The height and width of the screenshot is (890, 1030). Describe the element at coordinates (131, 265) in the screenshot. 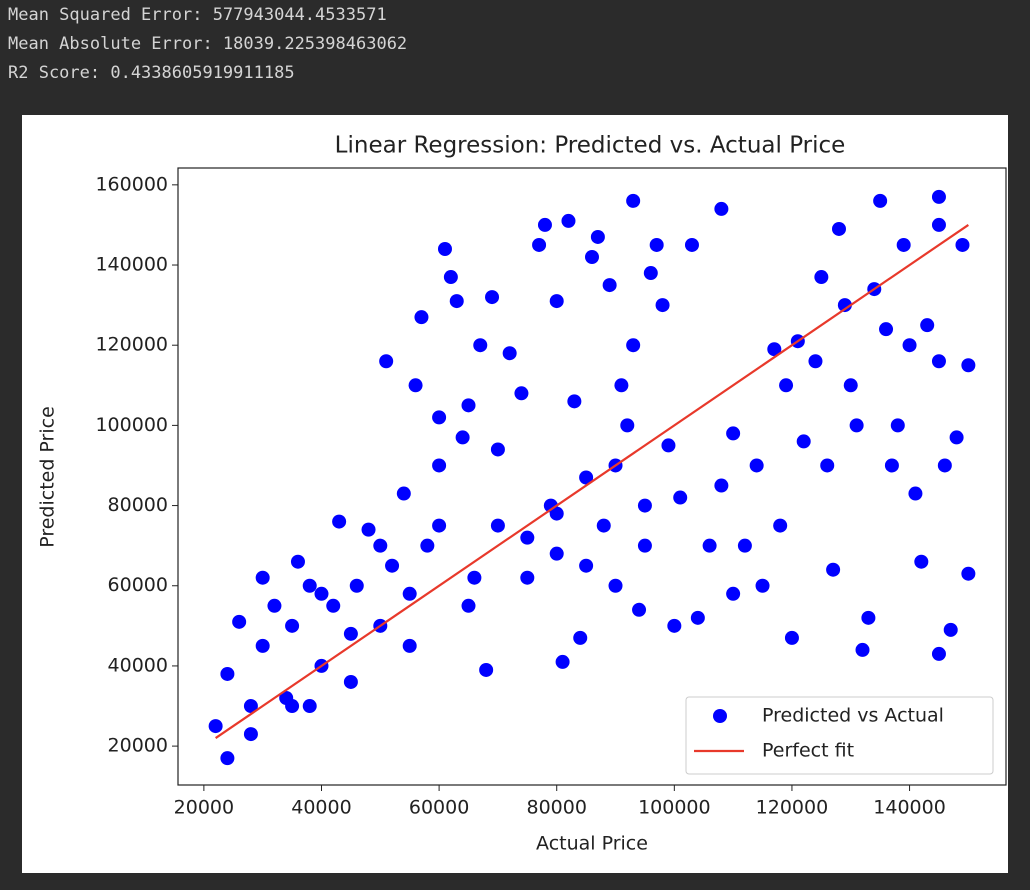

I see `y-tick-label: 140000` at that location.